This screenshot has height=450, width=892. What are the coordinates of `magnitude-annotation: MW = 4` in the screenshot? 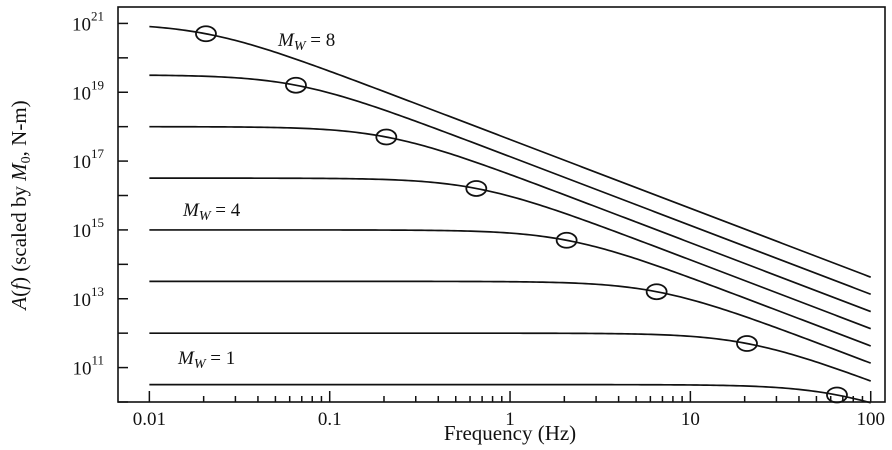 It's located at (211, 212).